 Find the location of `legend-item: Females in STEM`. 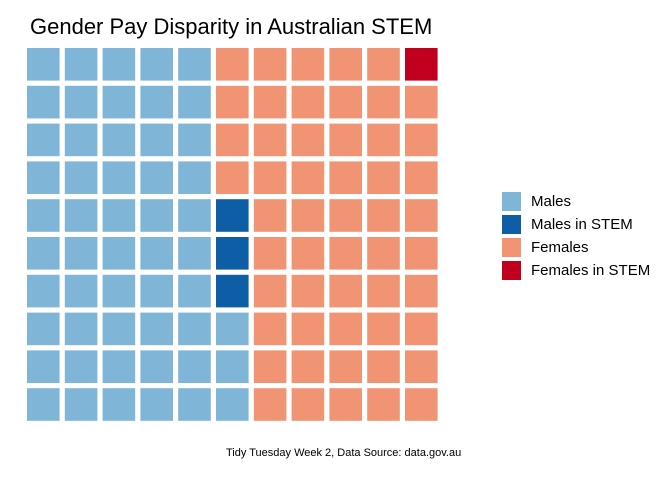

legend-item: Females in STEM is located at coordinates (576, 270).